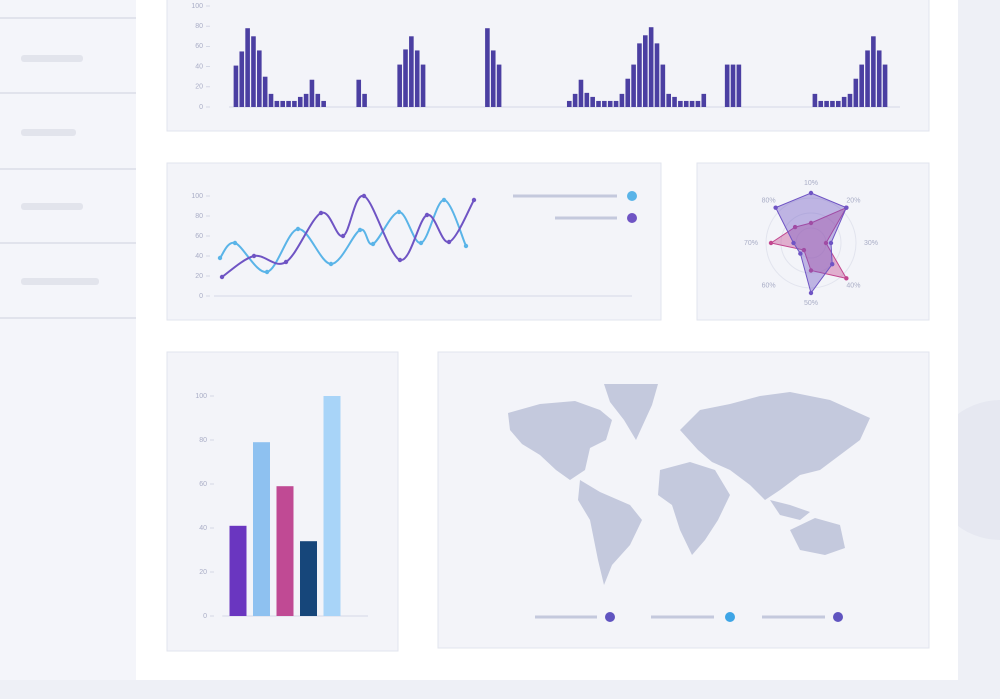  Describe the element at coordinates (751, 243) in the screenshot. I see `radar-label: 70%` at that location.